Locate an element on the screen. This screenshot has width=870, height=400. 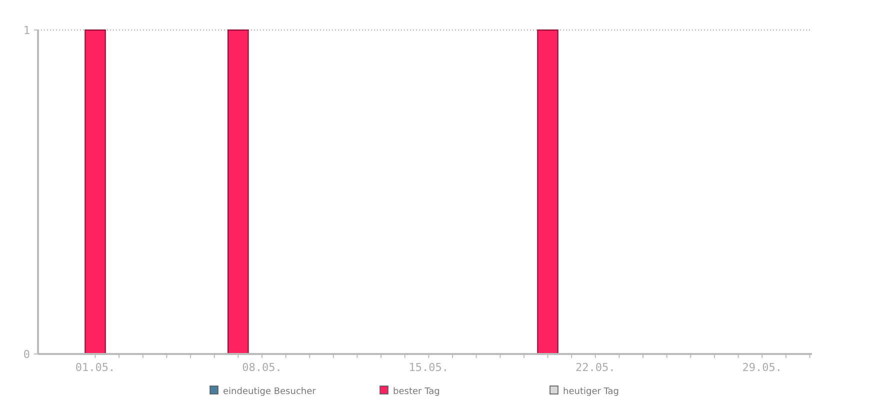
x-tick-label: 22.05. is located at coordinates (596, 367).